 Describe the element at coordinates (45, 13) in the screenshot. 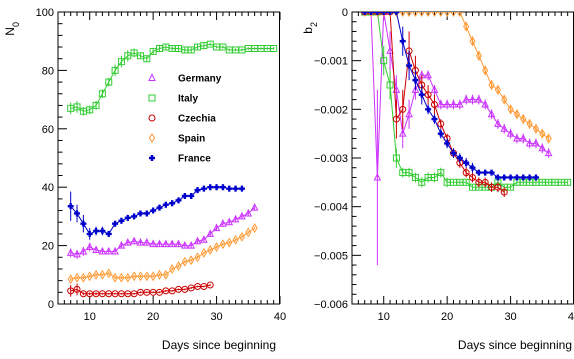

I see `n0-y-tick-label: 100` at that location.